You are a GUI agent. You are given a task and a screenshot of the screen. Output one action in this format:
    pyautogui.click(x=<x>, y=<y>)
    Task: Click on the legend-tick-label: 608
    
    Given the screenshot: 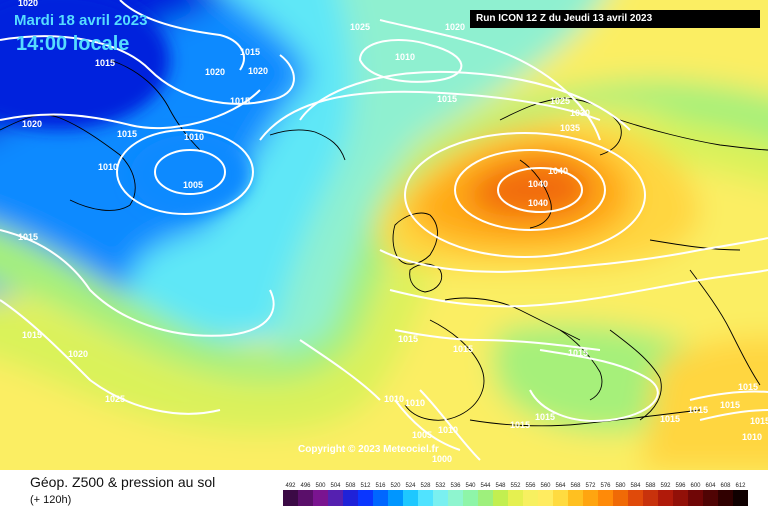 What is the action you would take?
    pyautogui.click(x=725, y=486)
    